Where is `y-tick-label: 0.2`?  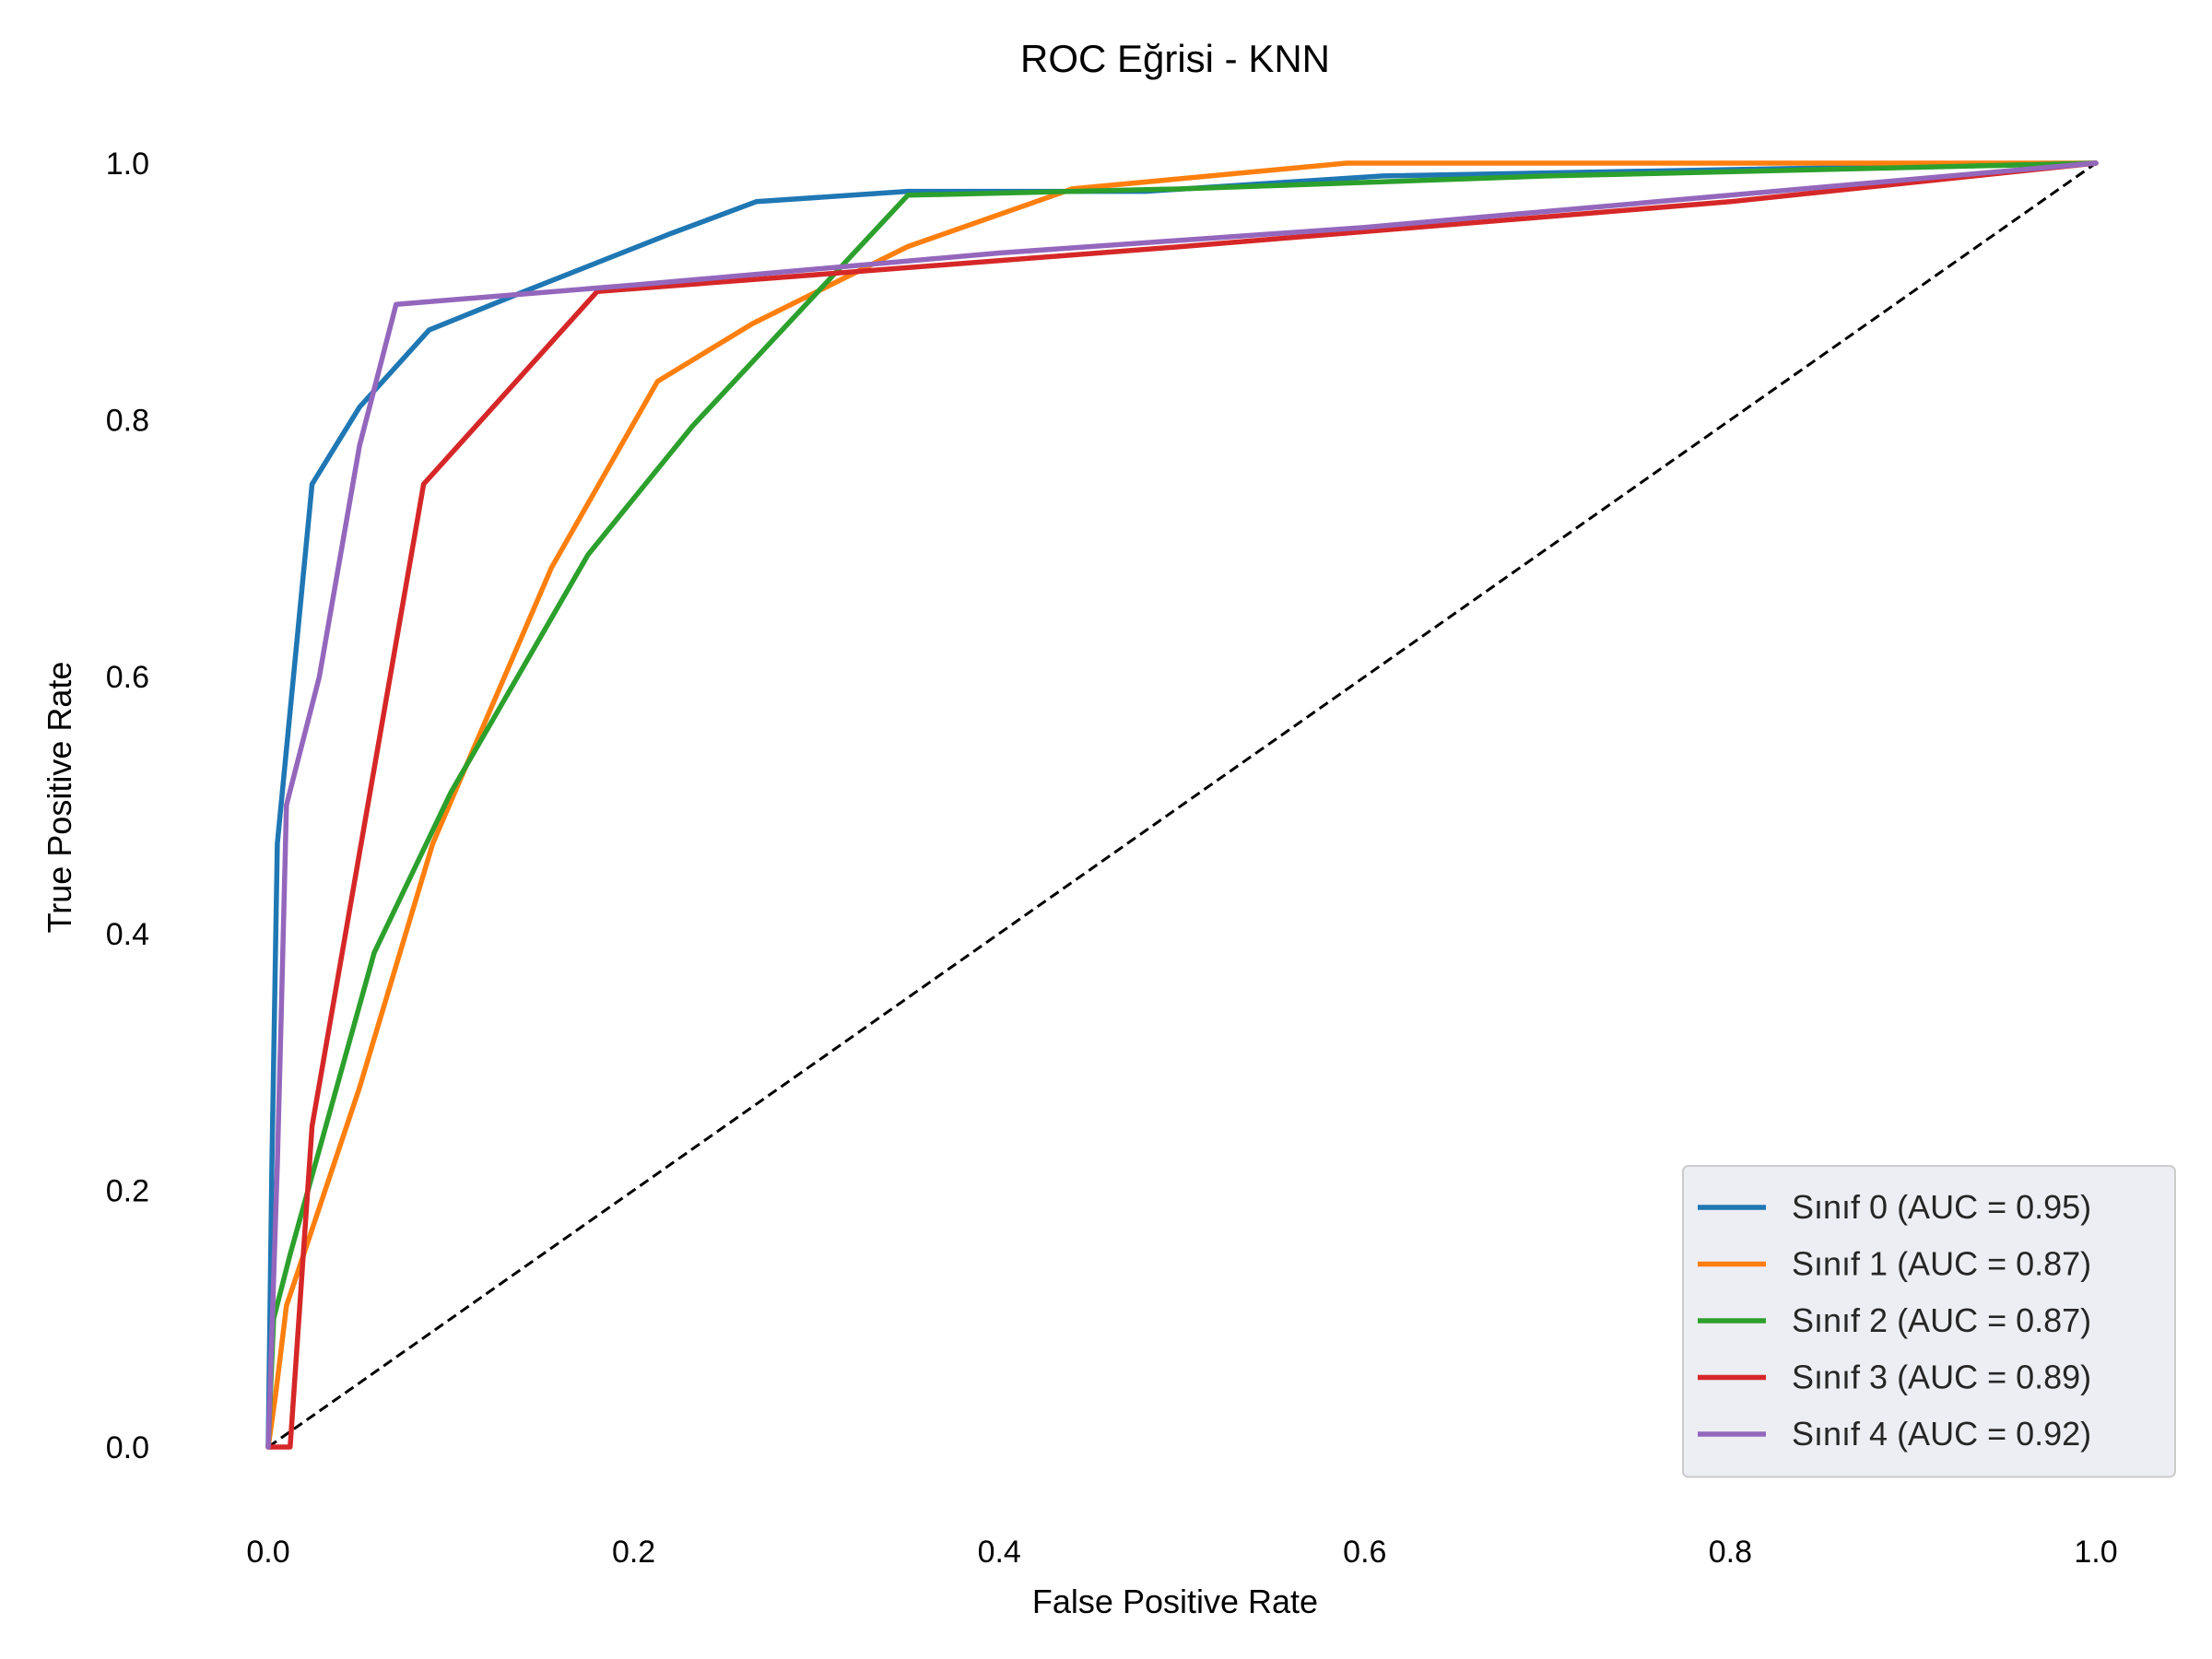
y-tick-label: 0.2 is located at coordinates (127, 1190).